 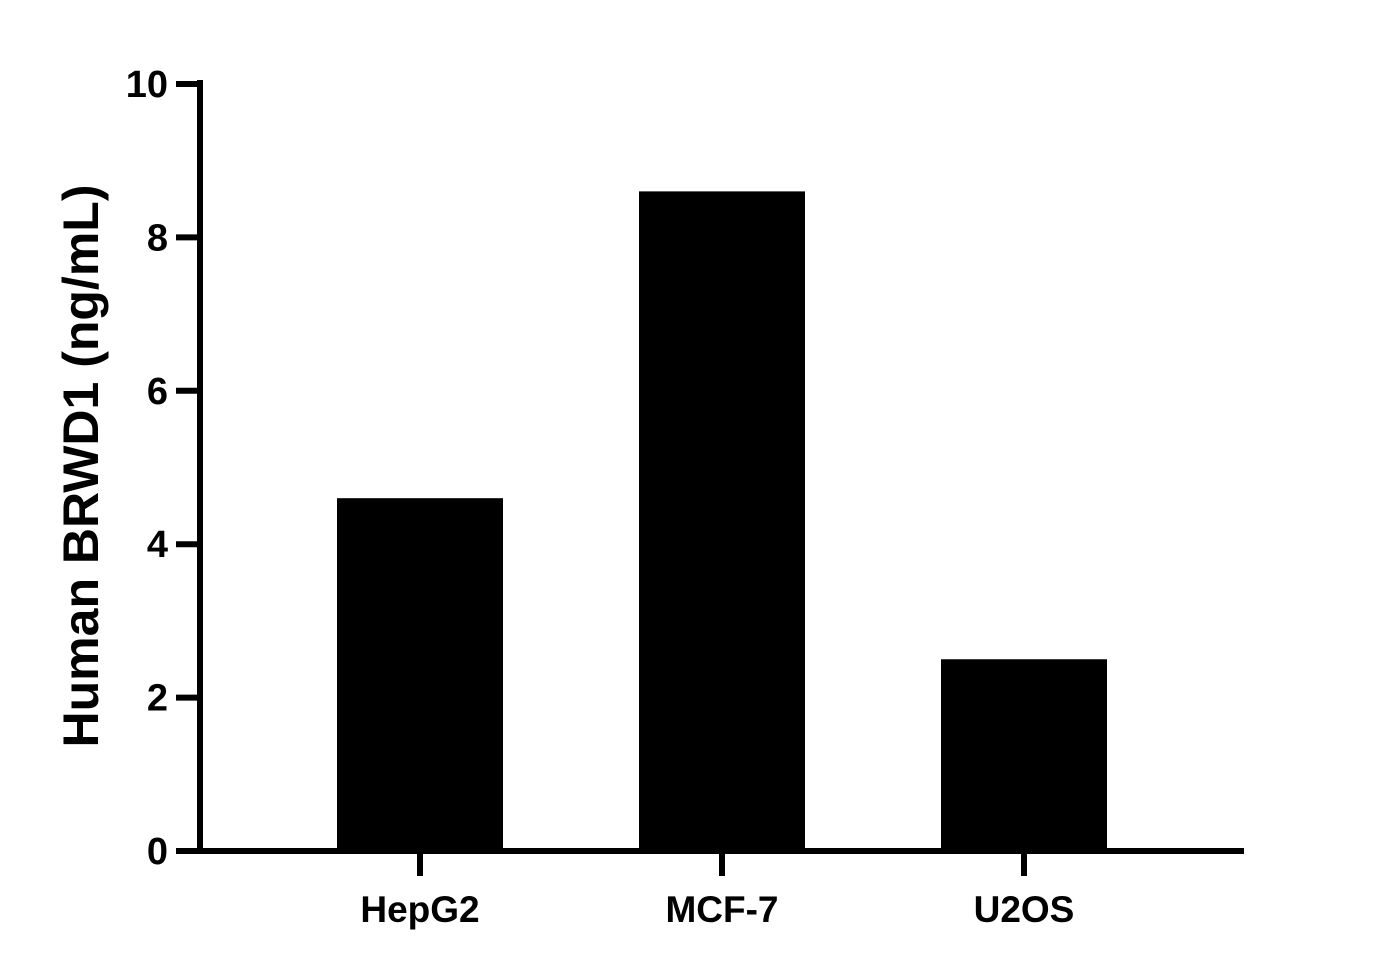 I want to click on y-tick-label: 0, so click(x=157, y=852).